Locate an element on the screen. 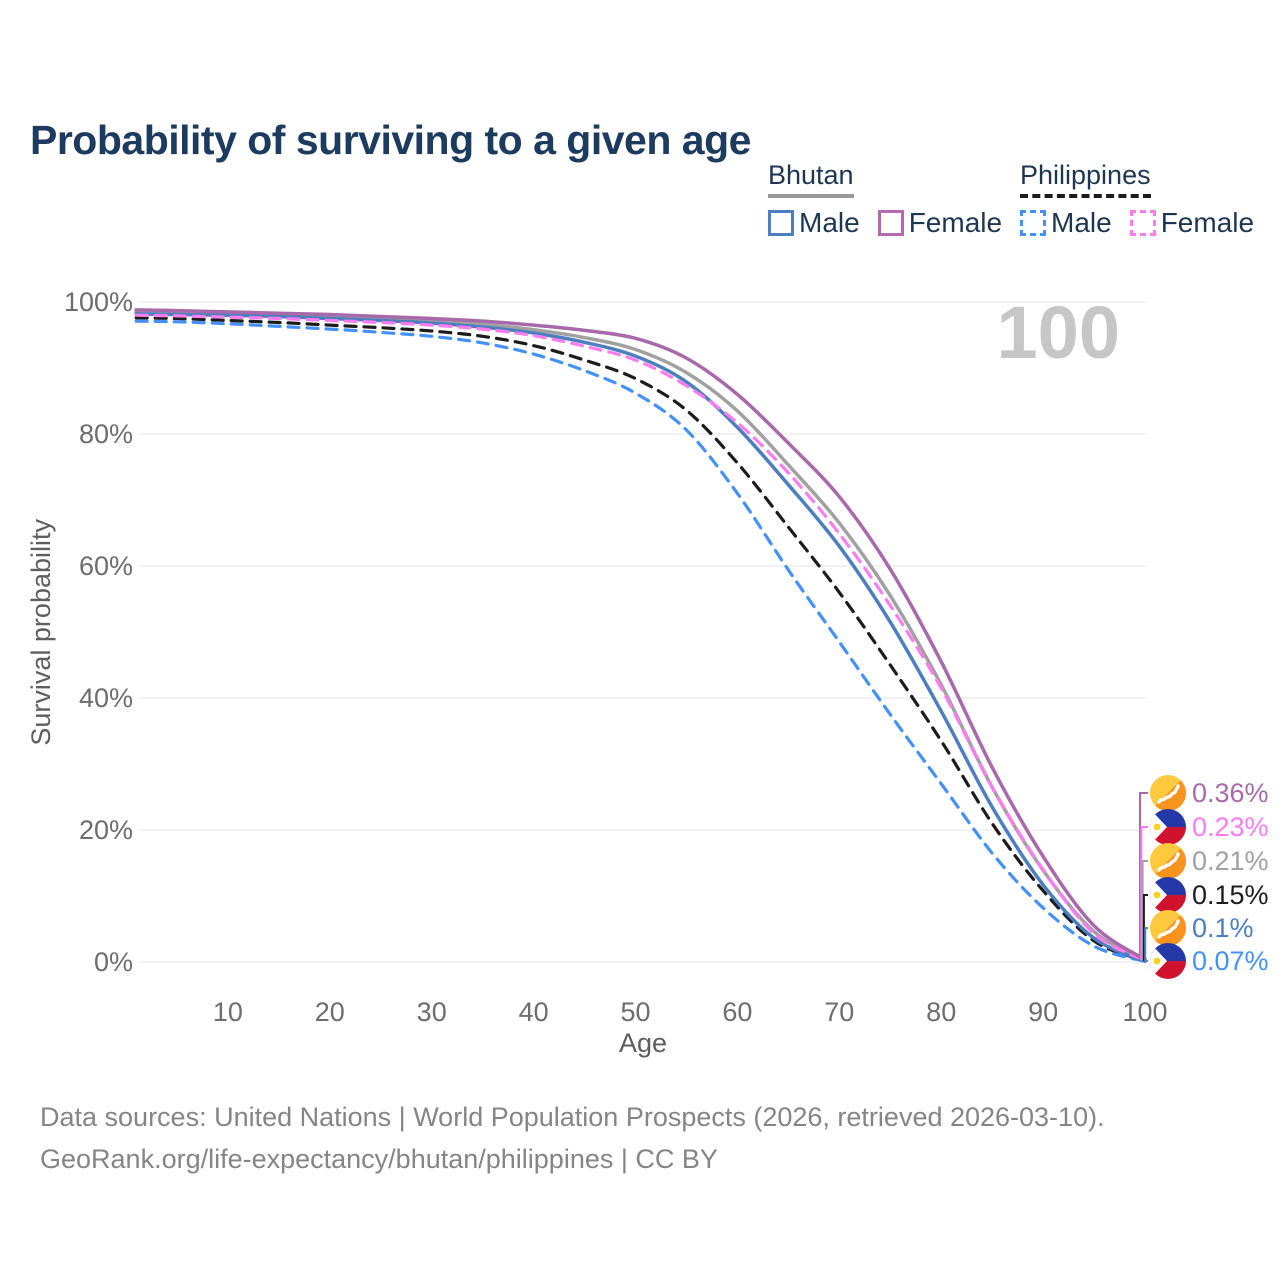 The height and width of the screenshot is (1280, 1280). end-label-bhutan-both-sexes: 0.21% is located at coordinates (1209, 861).